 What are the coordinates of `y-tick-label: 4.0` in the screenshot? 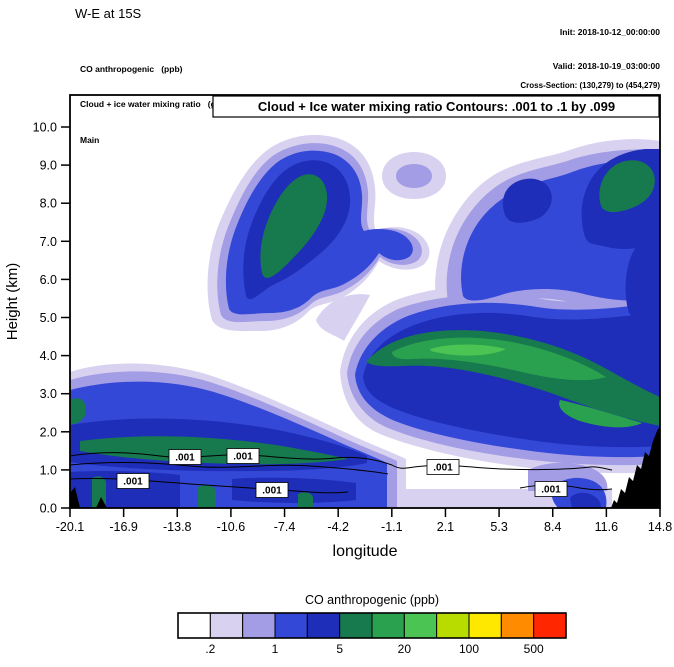 It's located at (48, 356).